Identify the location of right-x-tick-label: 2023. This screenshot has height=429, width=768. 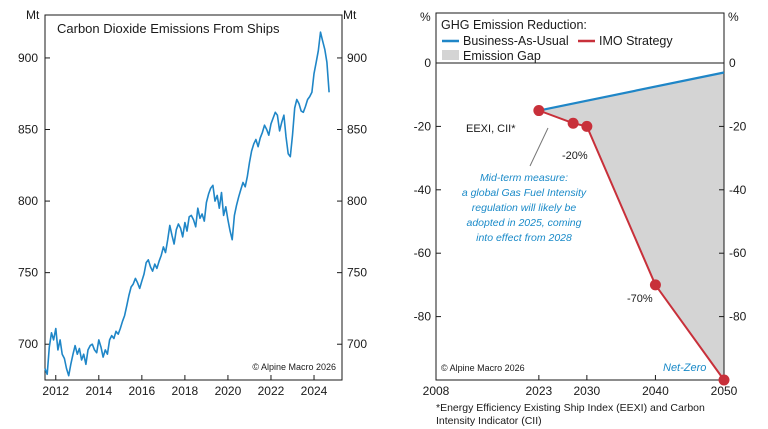
(539, 391).